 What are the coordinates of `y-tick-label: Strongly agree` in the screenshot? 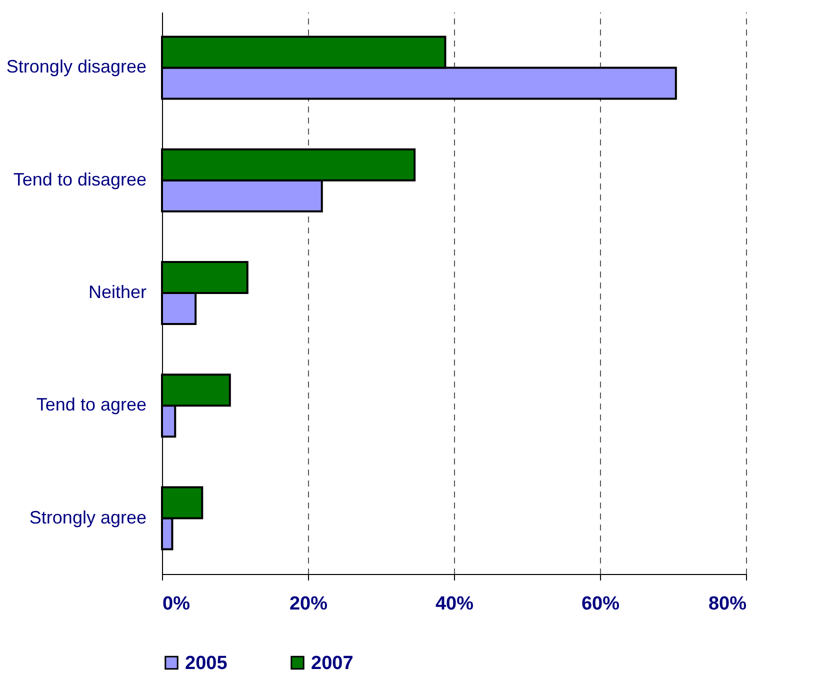 It's located at (87, 517).